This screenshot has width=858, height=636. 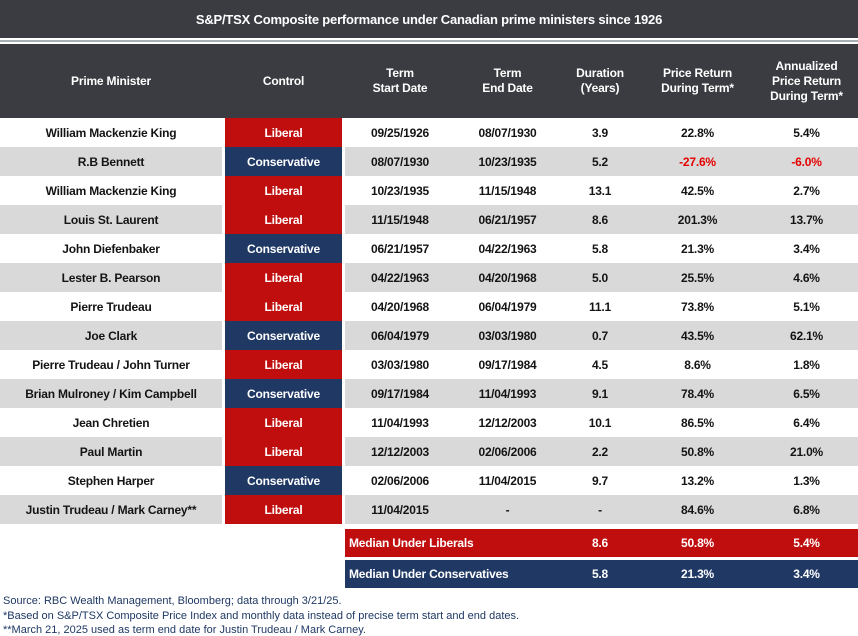 What do you see at coordinates (806, 451) in the screenshot?
I see `annualized-return: 21.0%` at bounding box center [806, 451].